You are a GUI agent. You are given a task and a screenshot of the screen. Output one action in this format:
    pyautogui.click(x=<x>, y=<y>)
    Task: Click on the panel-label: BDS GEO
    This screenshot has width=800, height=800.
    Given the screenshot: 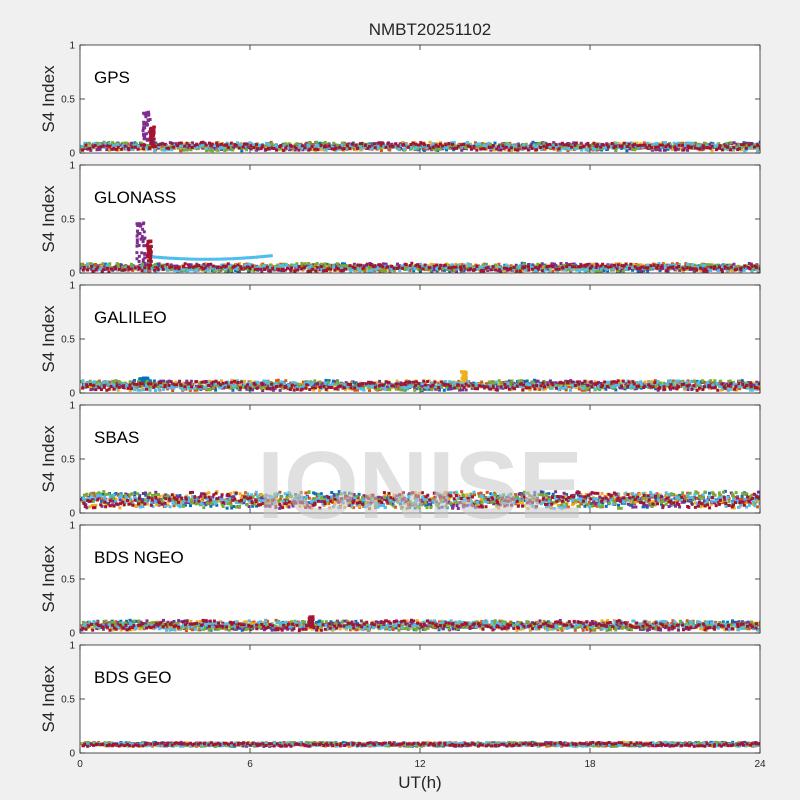 What is the action you would take?
    pyautogui.click(x=132, y=677)
    